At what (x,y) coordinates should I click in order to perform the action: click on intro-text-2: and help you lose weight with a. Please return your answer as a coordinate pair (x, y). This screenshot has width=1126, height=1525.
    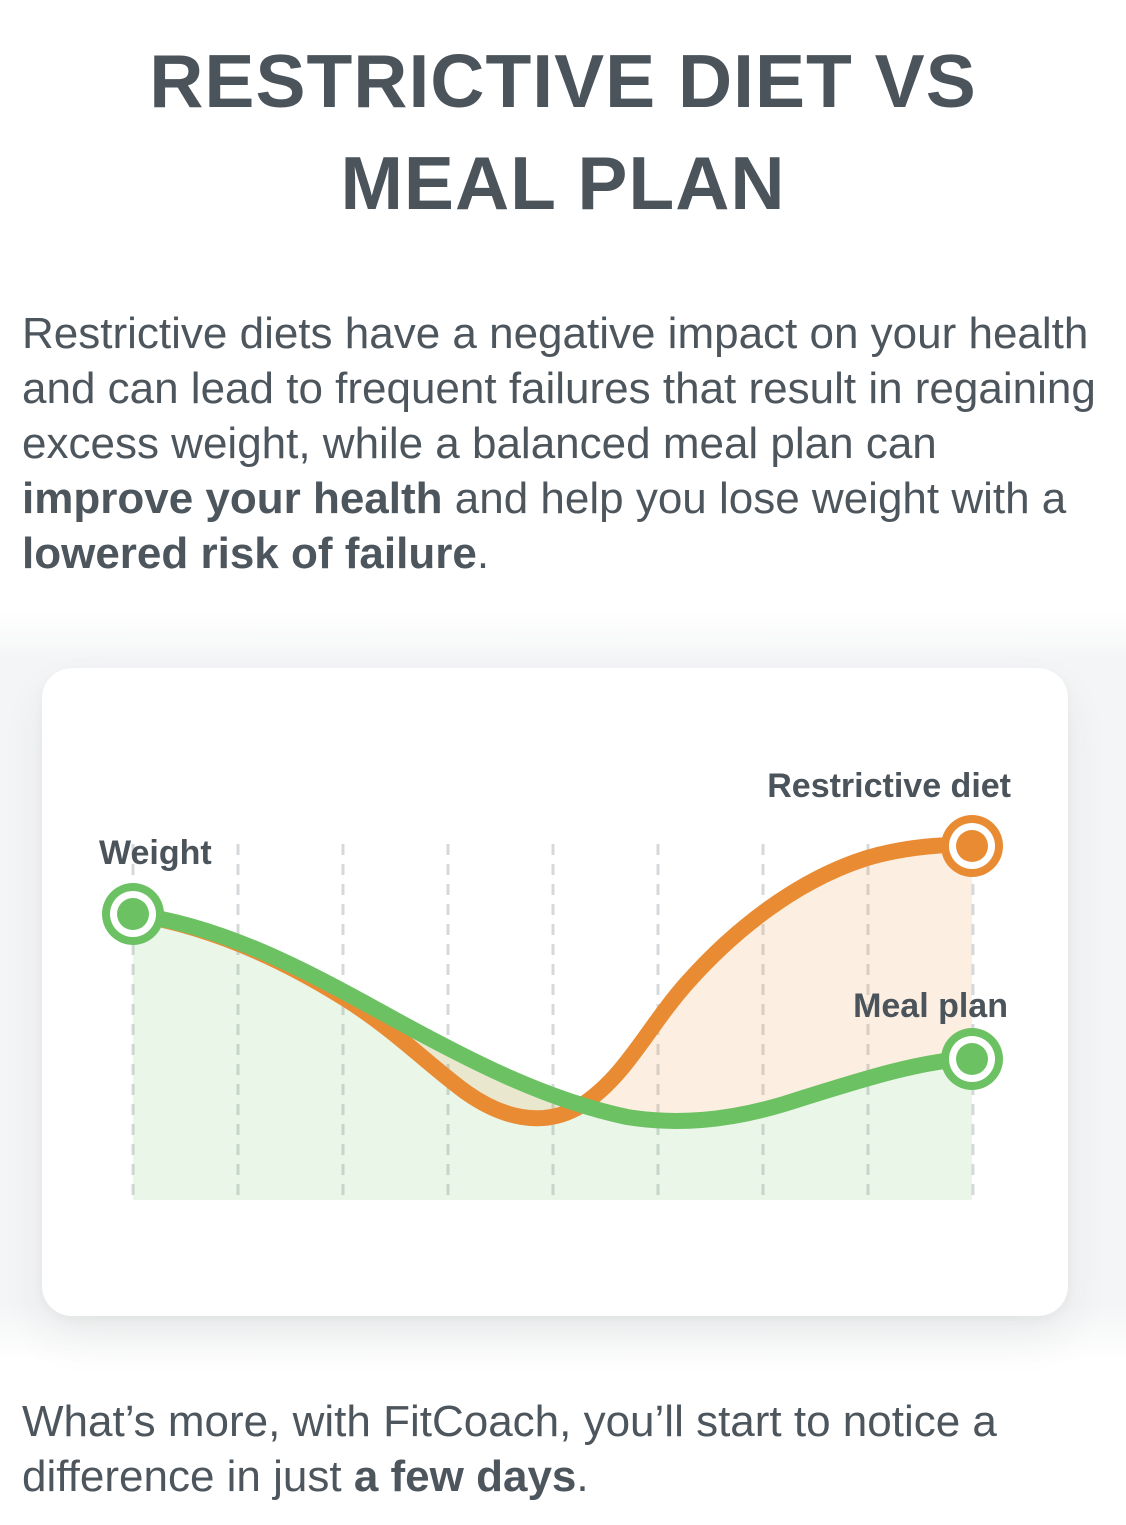
    Looking at the image, I should click on (754, 498).